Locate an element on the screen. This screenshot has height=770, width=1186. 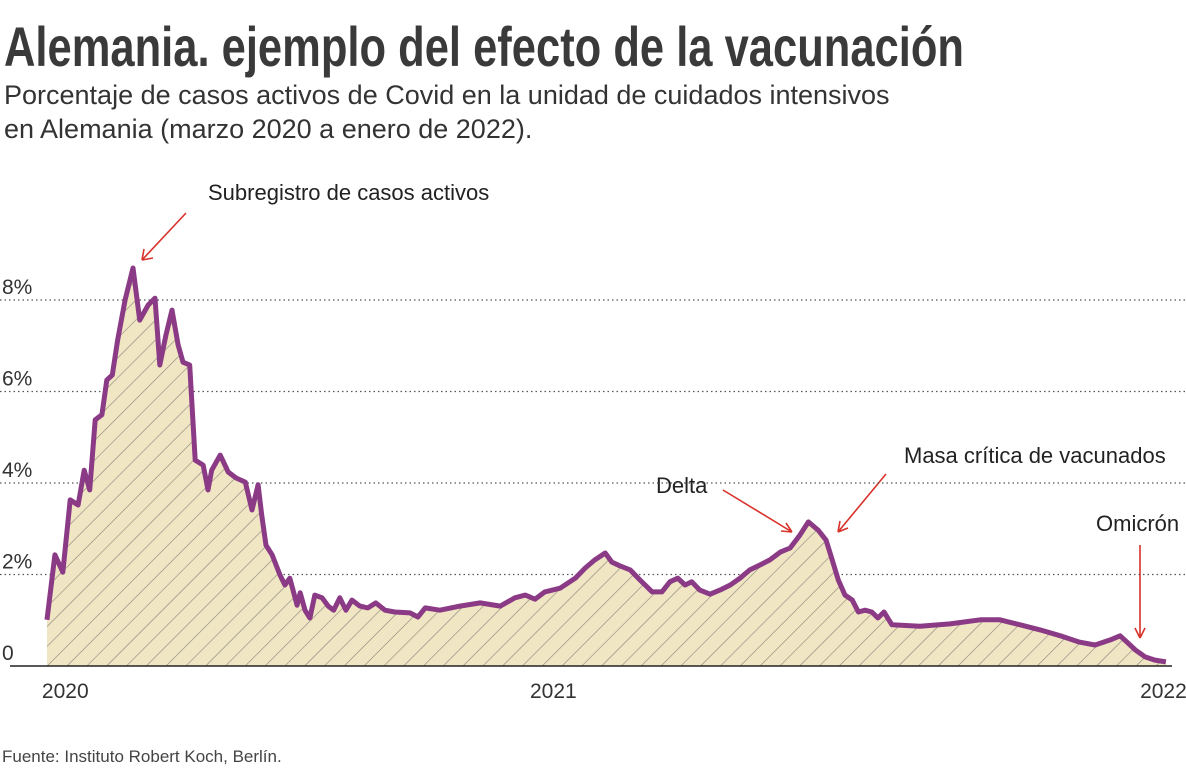
x-tick-label: 2021 is located at coordinates (553, 691).